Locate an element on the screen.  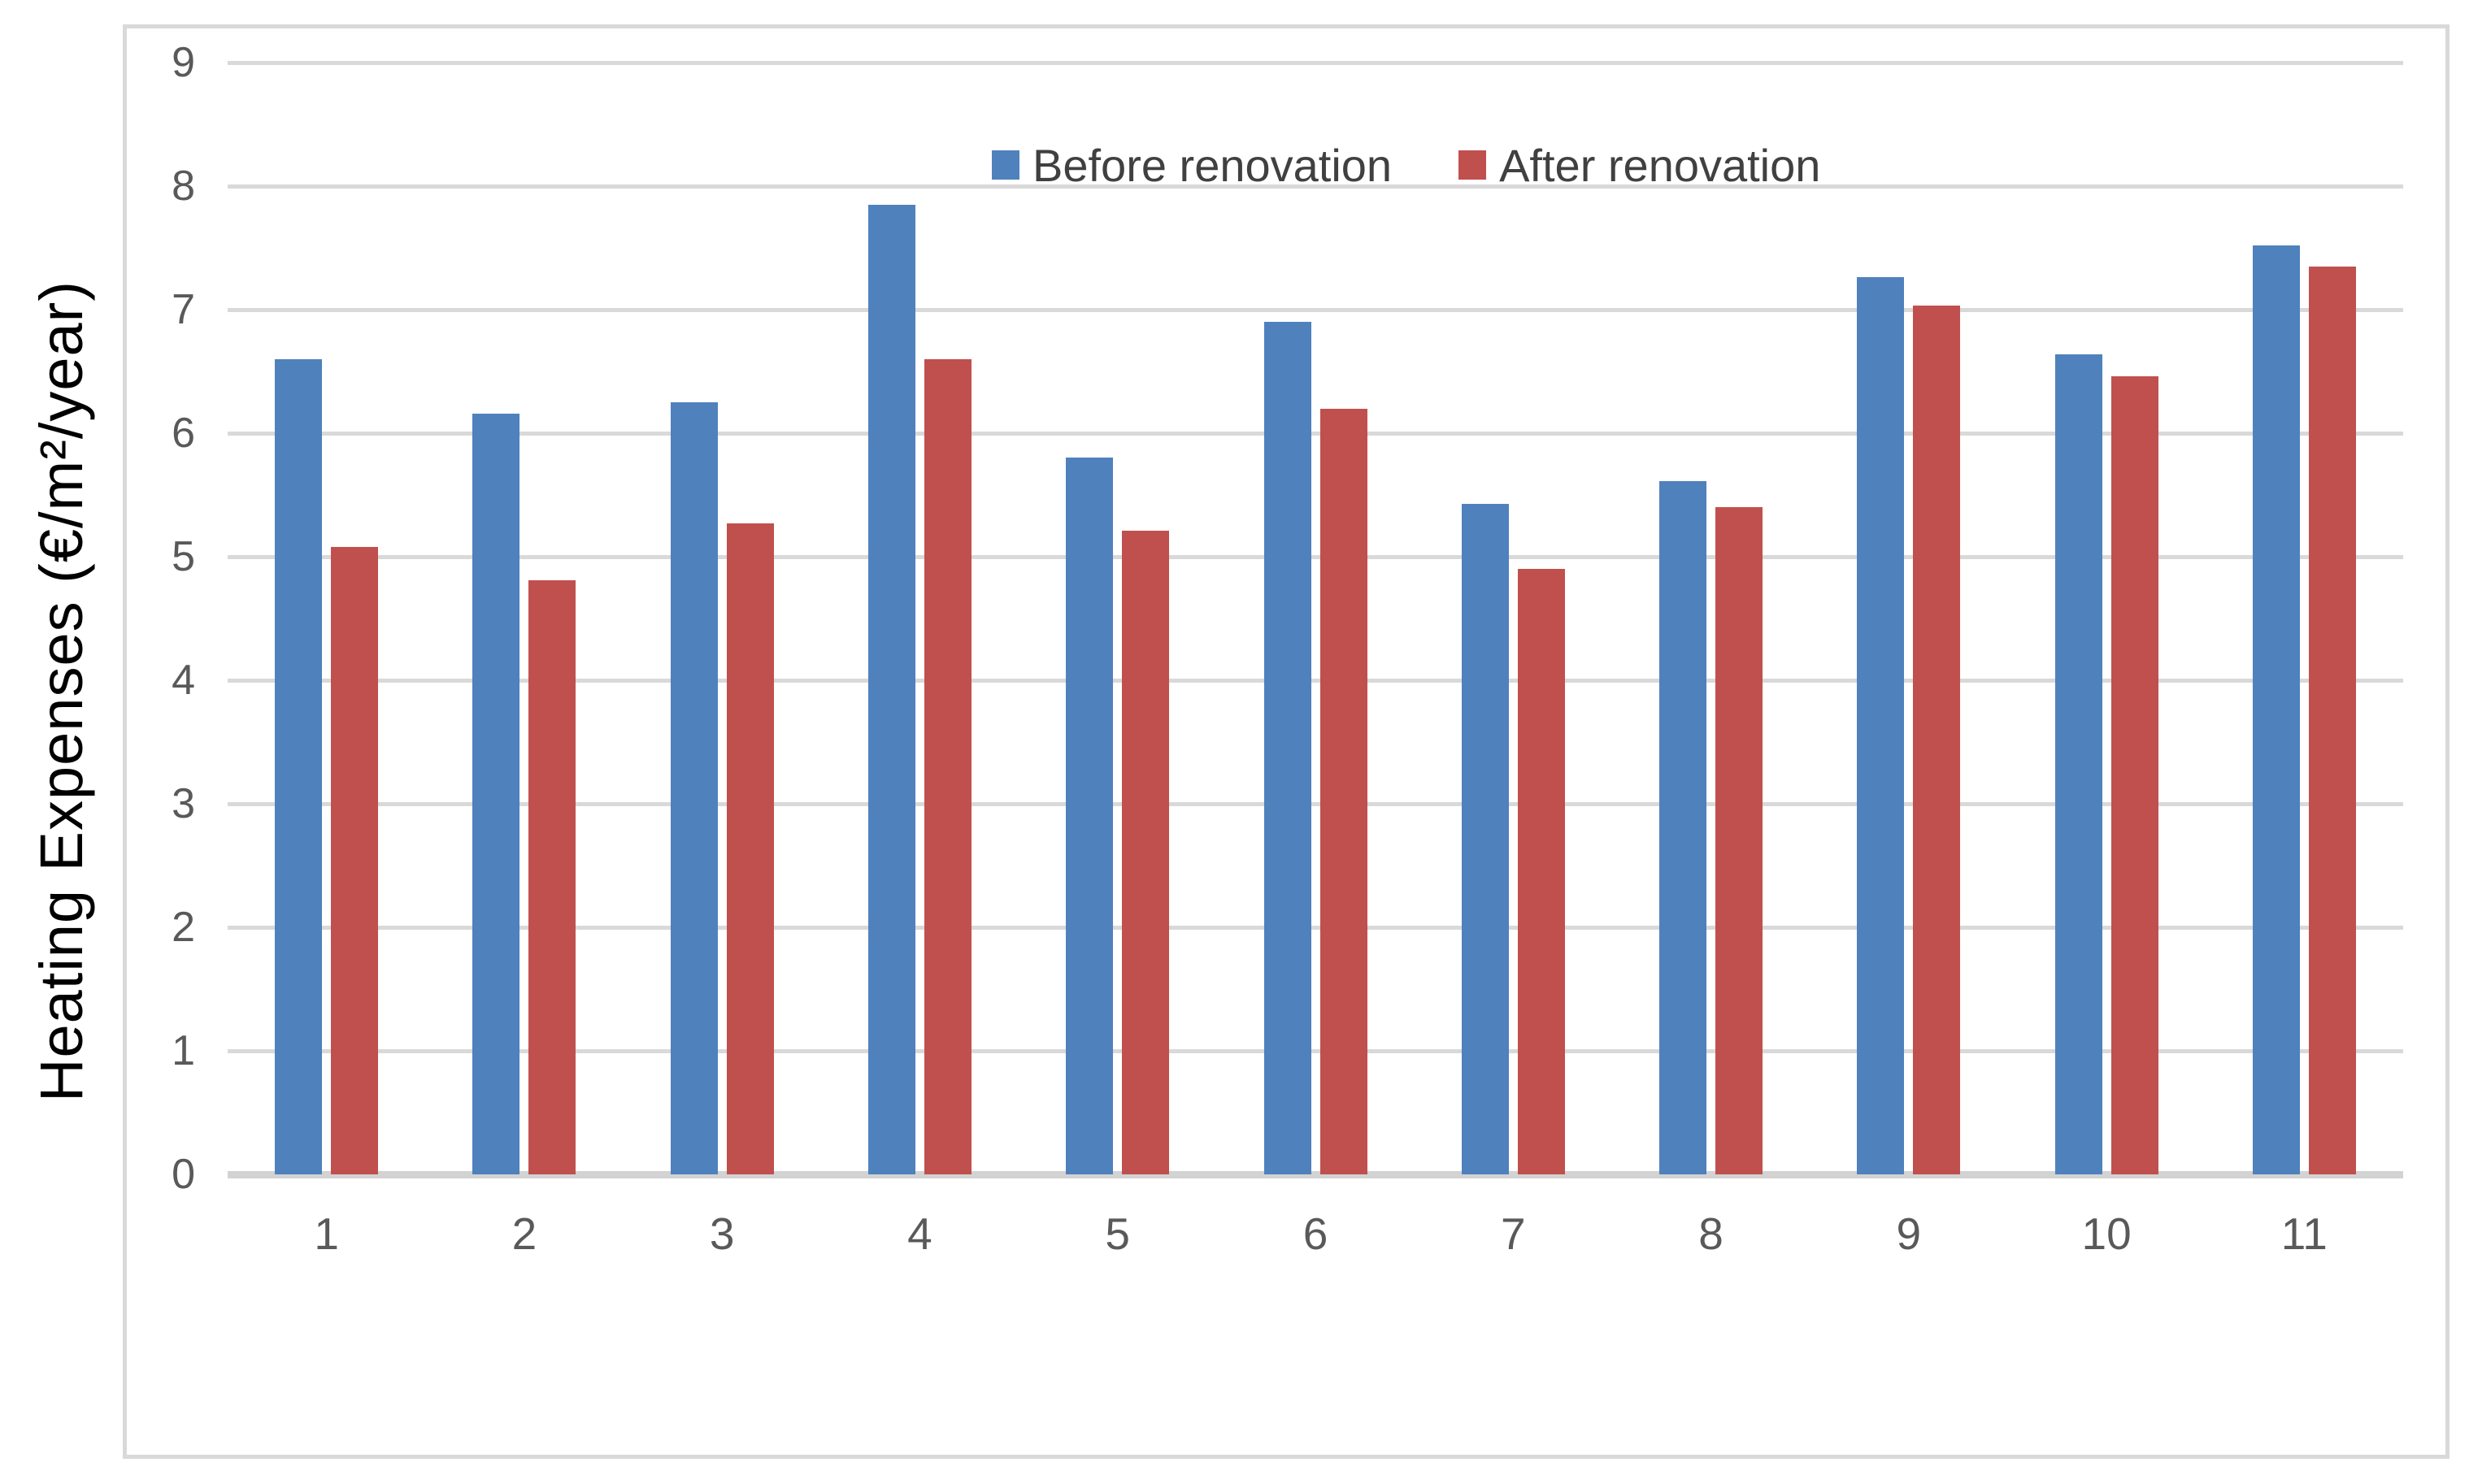
x-axis-line is located at coordinates (1315, 1174).